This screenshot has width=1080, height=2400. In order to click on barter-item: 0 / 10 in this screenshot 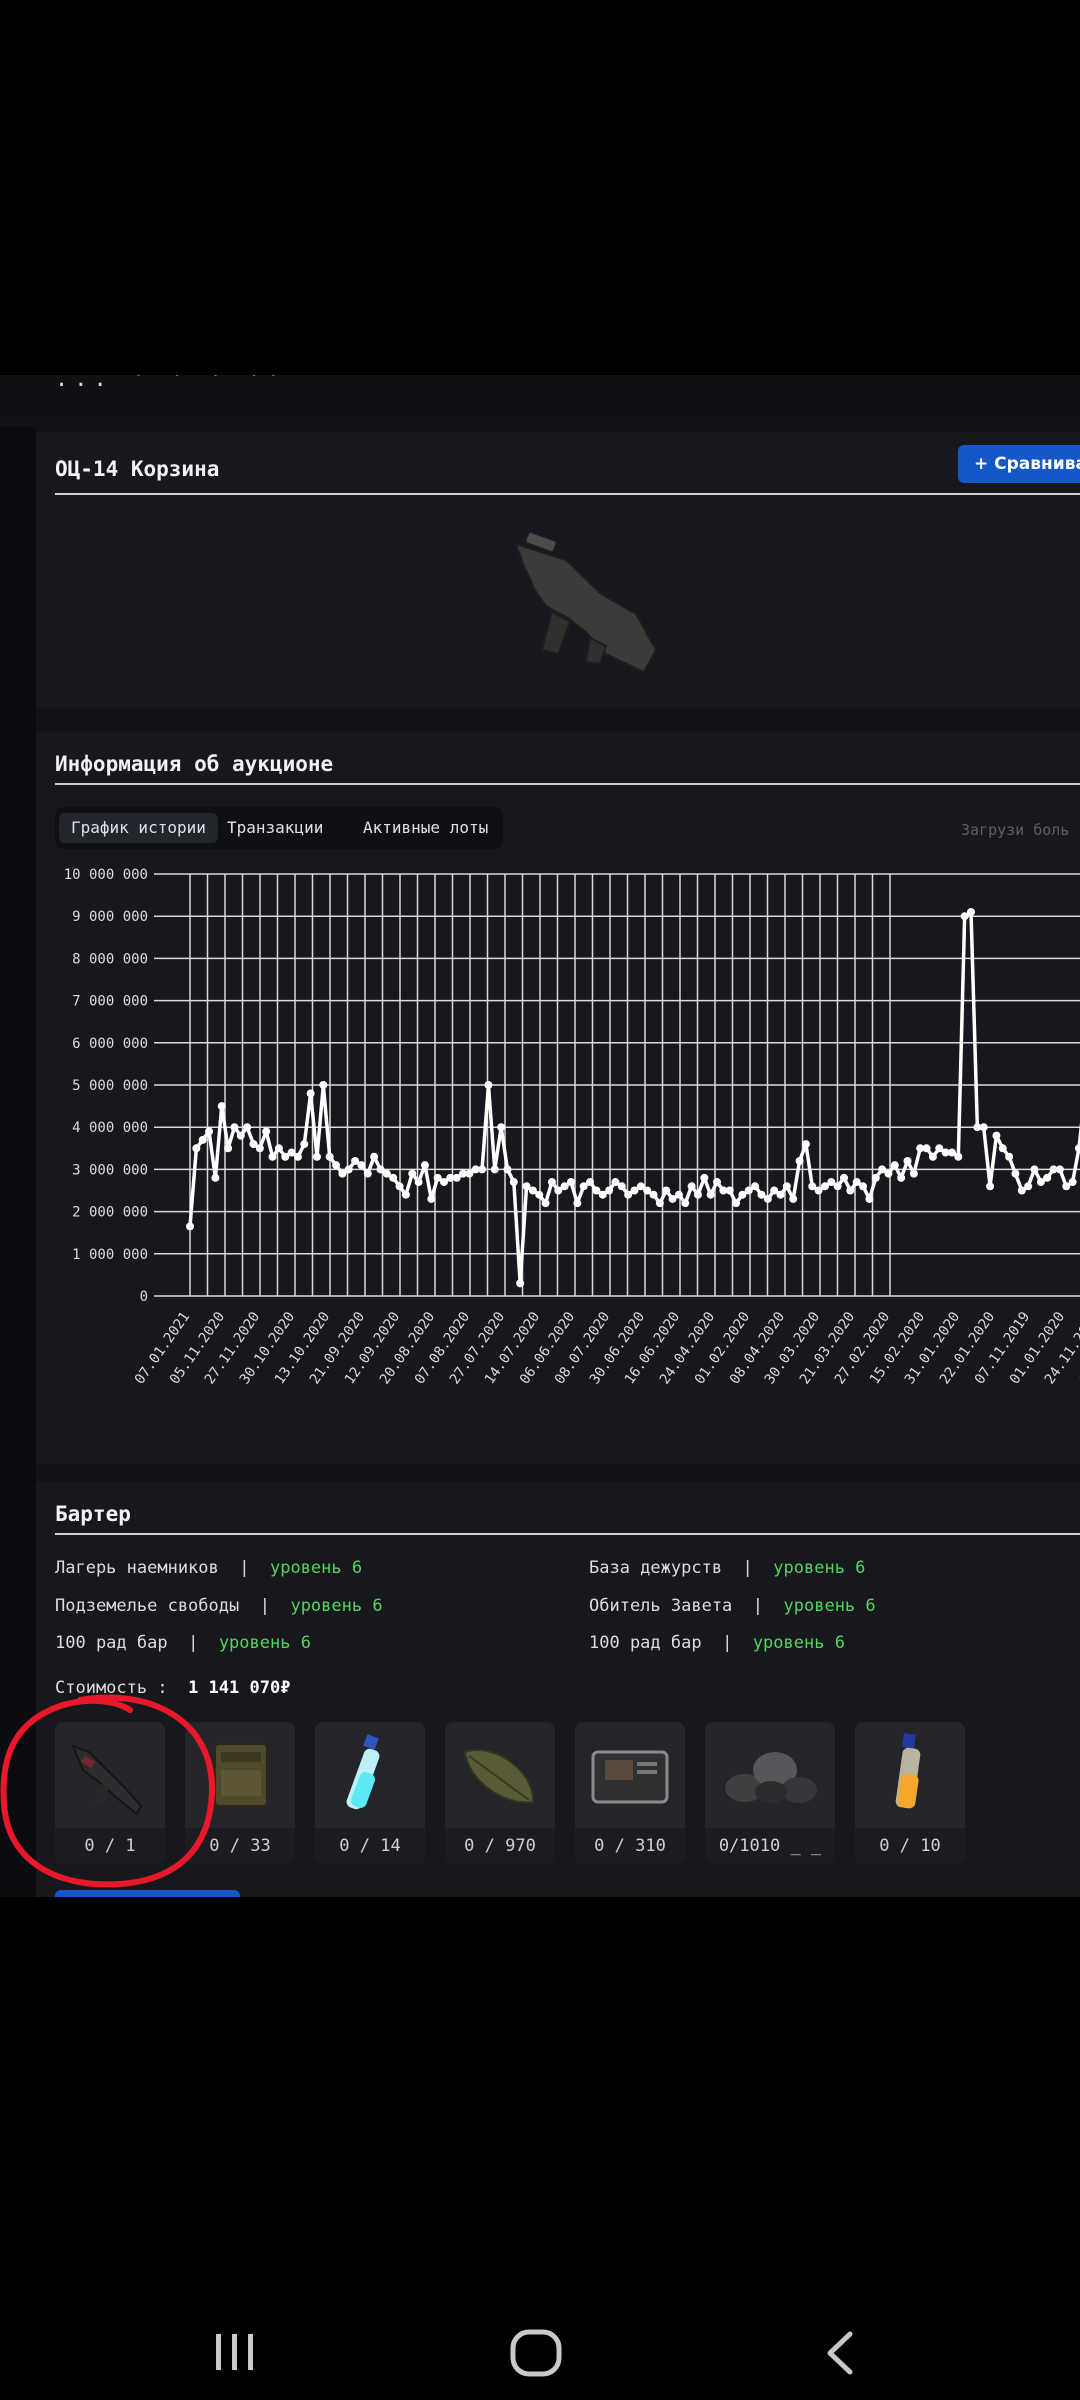, I will do `click(910, 1793)`.